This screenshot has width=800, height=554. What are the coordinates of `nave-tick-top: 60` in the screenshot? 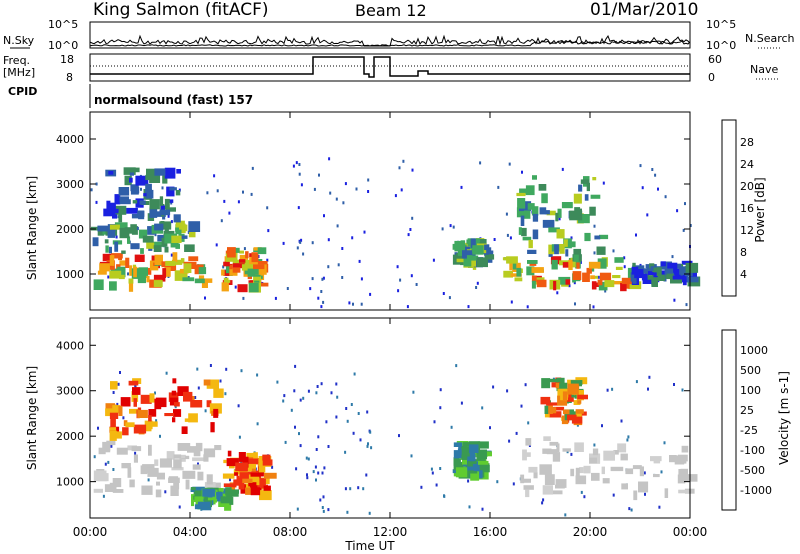 It's located at (715, 59).